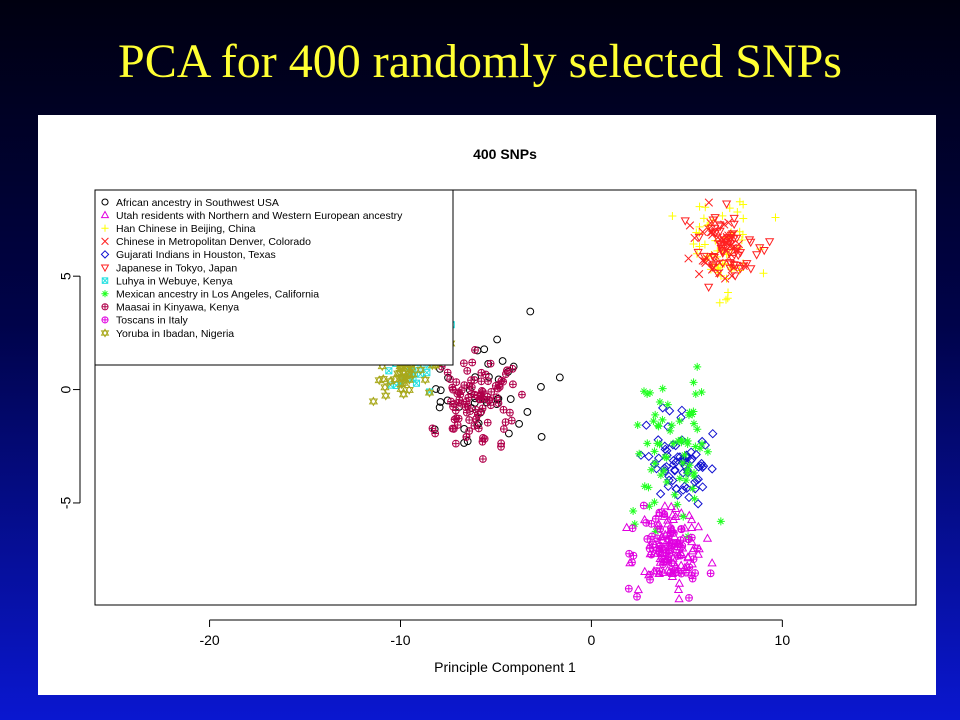 This screenshot has width=960, height=720. What do you see at coordinates (400, 640) in the screenshot?
I see `x-tick-label: -10` at bounding box center [400, 640].